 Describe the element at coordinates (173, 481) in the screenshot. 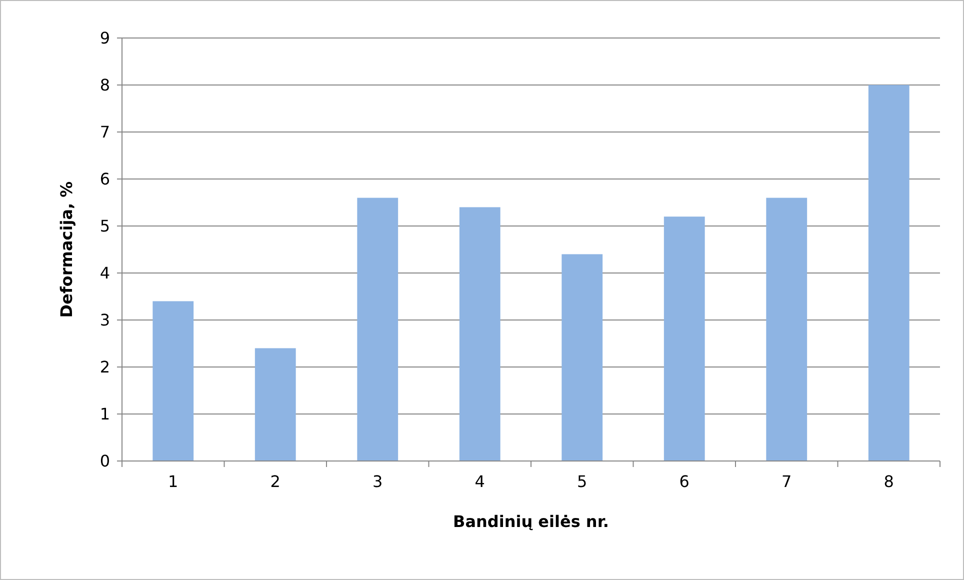

I see `x-tick-label: 1` at that location.